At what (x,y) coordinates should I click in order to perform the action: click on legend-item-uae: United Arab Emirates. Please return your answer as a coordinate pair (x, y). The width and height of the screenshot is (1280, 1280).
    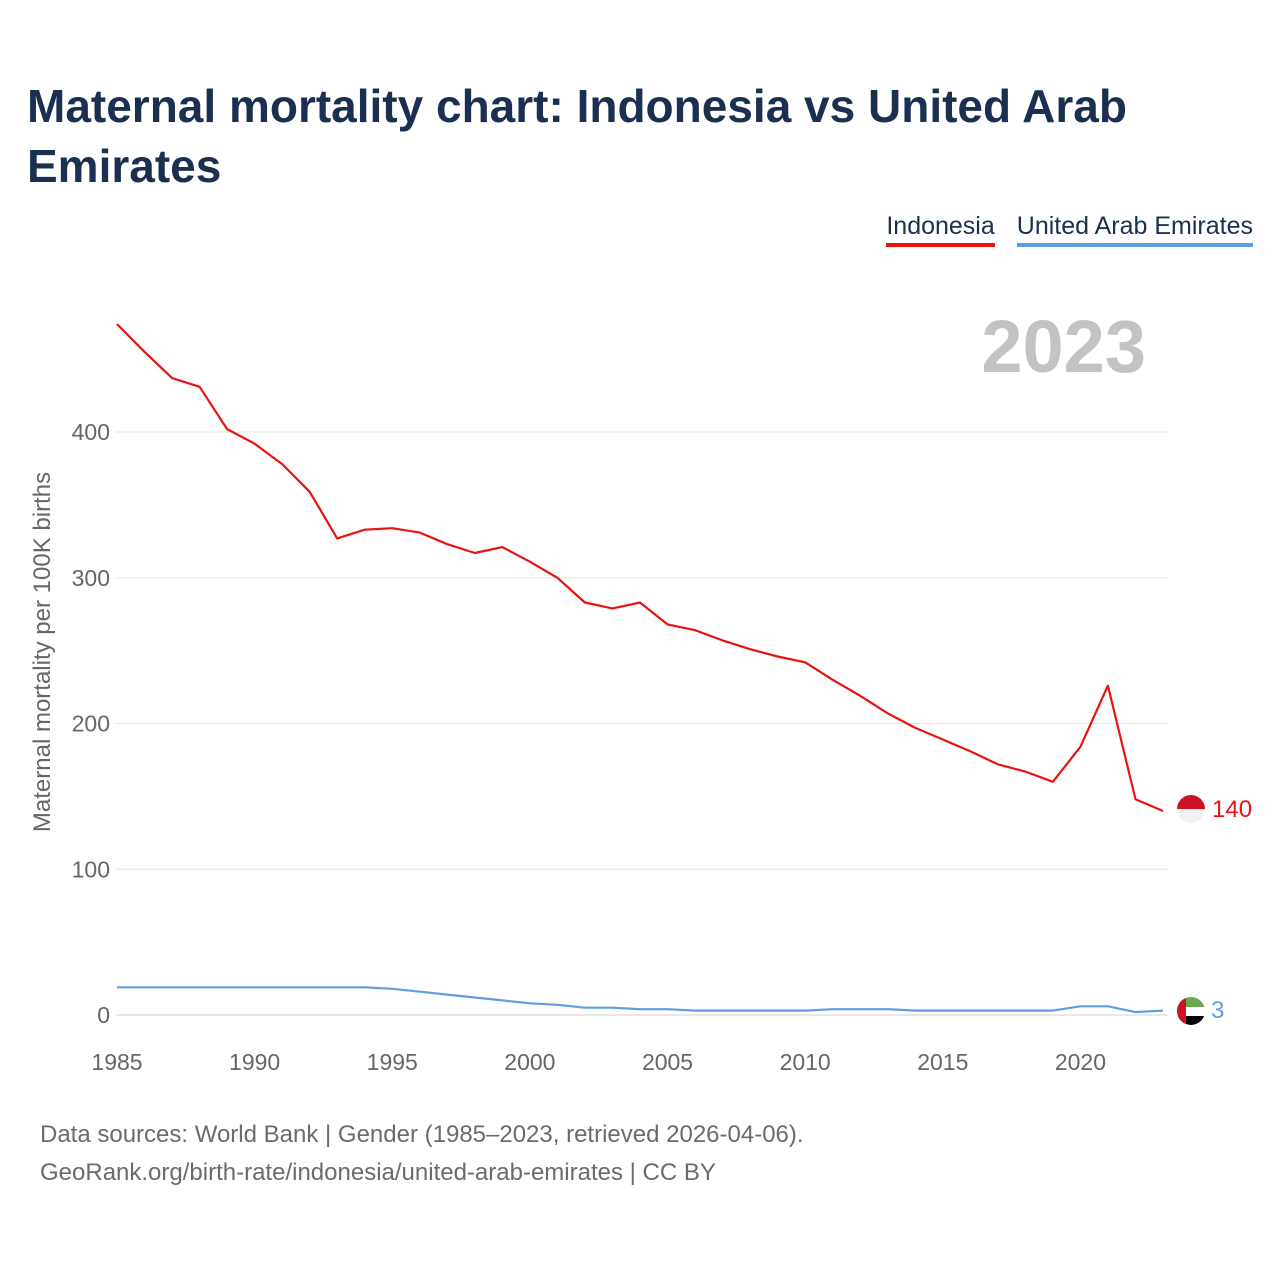
    Looking at the image, I should click on (1134, 229).